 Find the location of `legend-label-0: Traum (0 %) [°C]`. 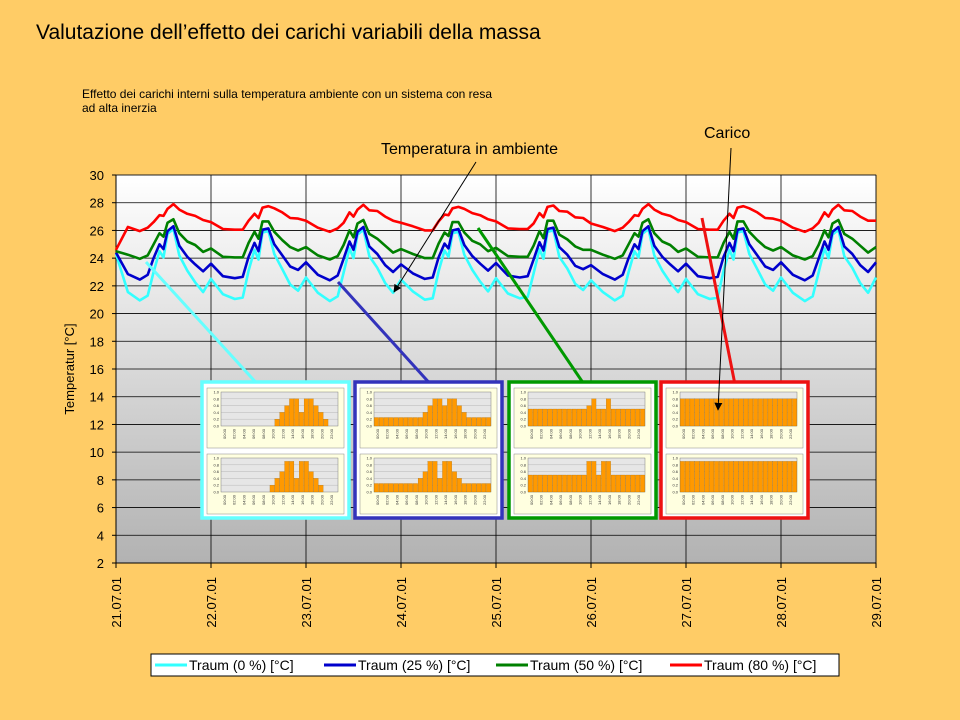

legend-label-0: Traum (0 %) [°C] is located at coordinates (241, 665).